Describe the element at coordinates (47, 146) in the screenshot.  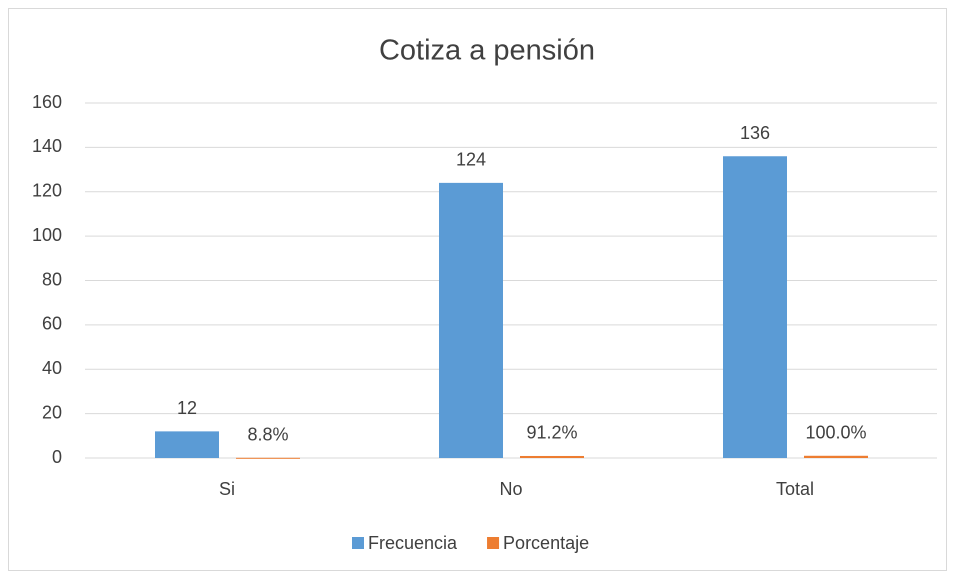
I see `y-tick-label: 140` at that location.